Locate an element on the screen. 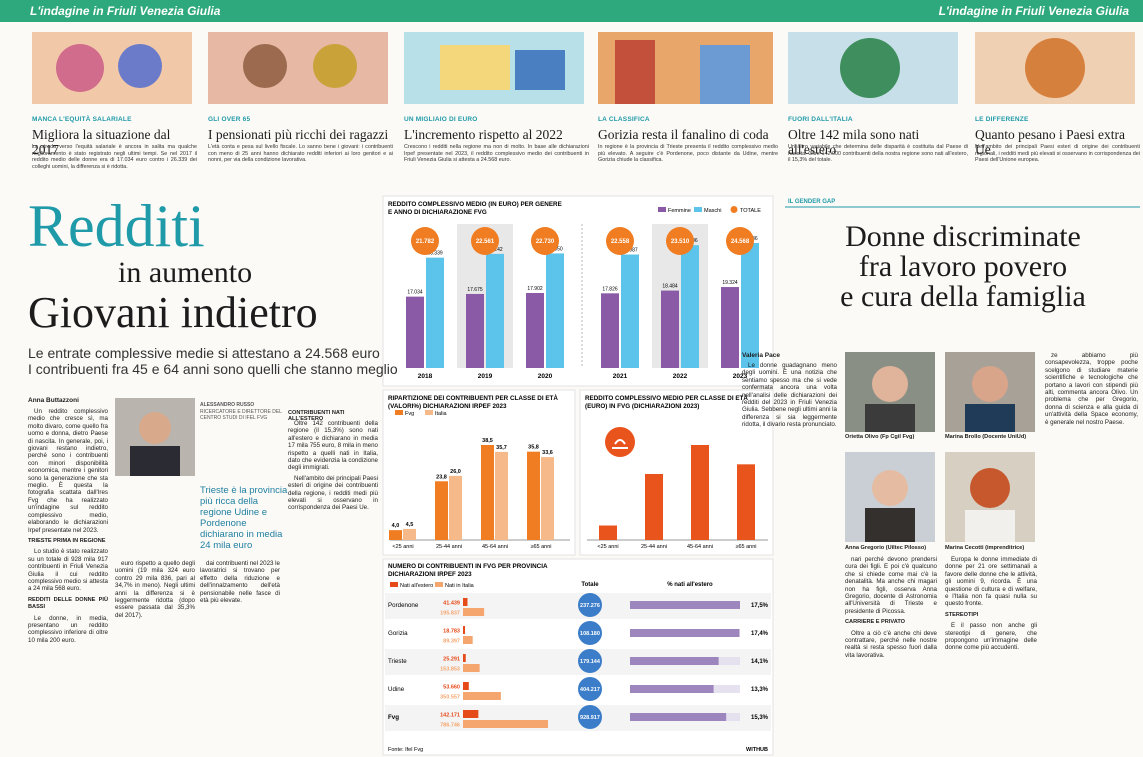  value-label: 89.397 is located at coordinates (451, 642).